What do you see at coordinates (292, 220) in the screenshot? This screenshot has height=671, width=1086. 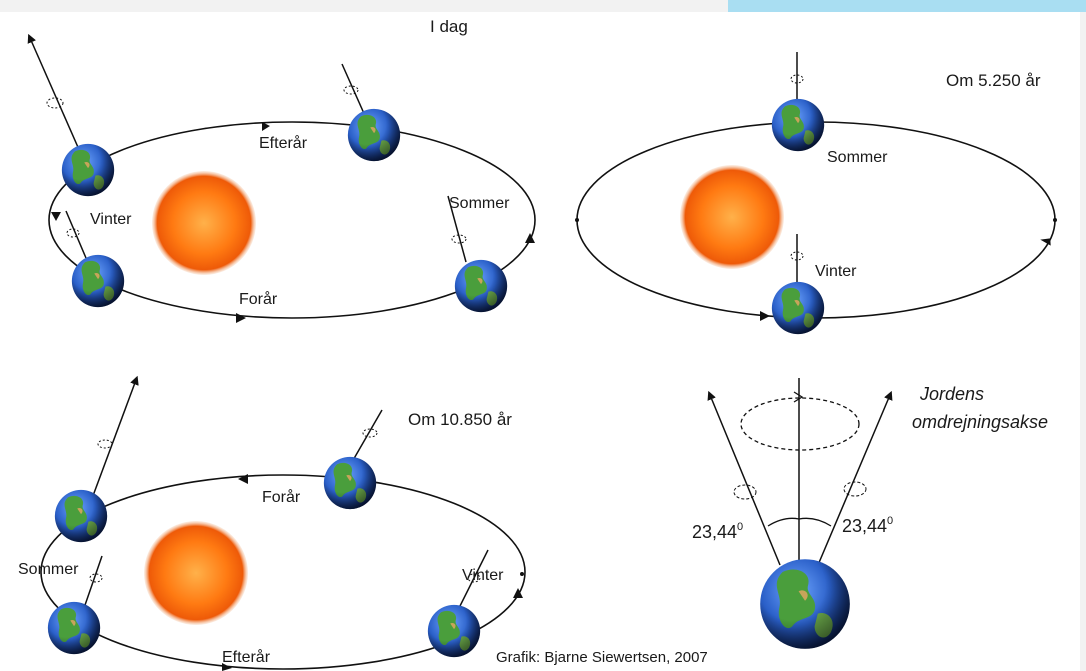 I see `orbit-today` at bounding box center [292, 220].